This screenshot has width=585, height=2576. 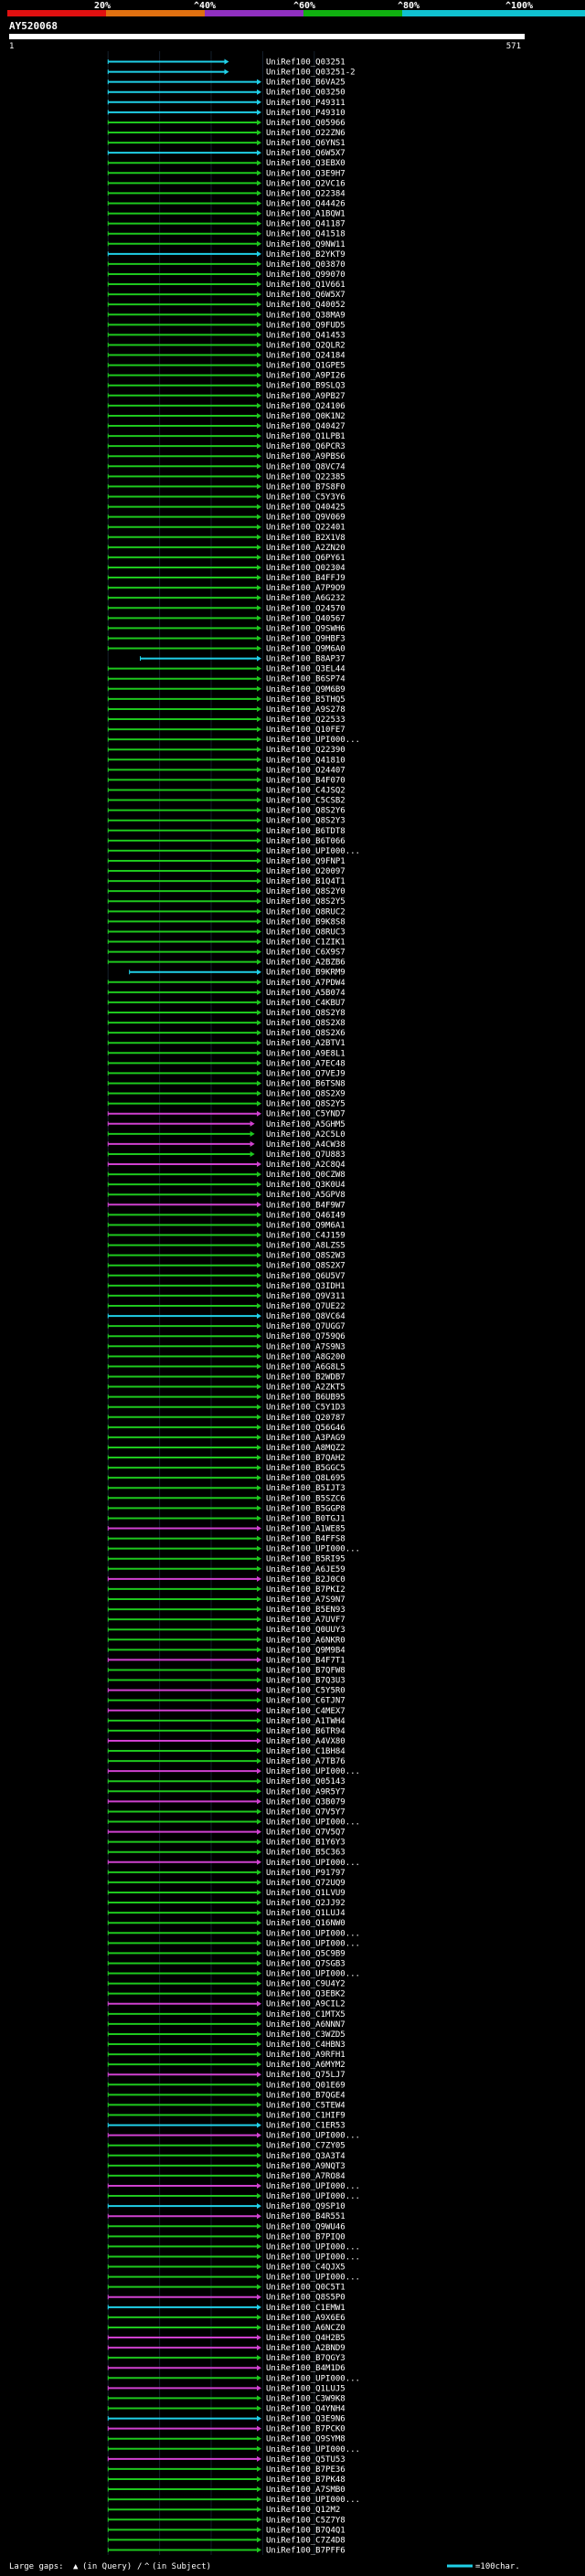 What do you see at coordinates (306, 1256) in the screenshot?
I see `hit-label: UniRef100_Q8S2W3` at bounding box center [306, 1256].